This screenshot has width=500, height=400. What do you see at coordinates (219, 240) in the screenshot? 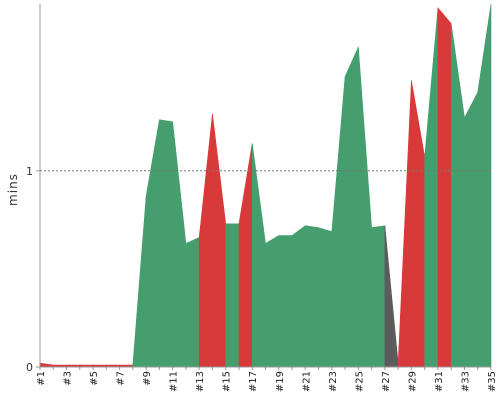
I see `area-segment-build-15-failure` at bounding box center [219, 240].